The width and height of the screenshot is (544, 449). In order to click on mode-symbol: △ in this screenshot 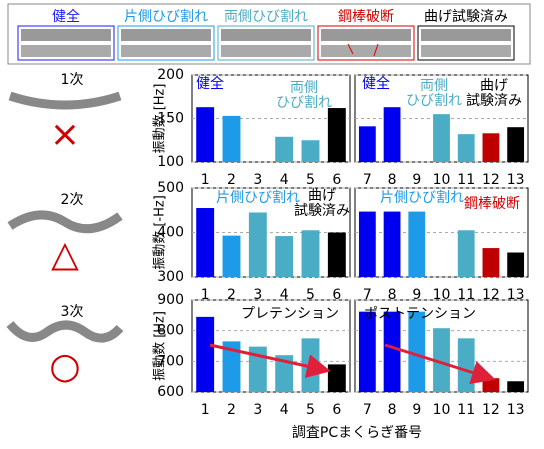, I will do `click(65, 254)`.